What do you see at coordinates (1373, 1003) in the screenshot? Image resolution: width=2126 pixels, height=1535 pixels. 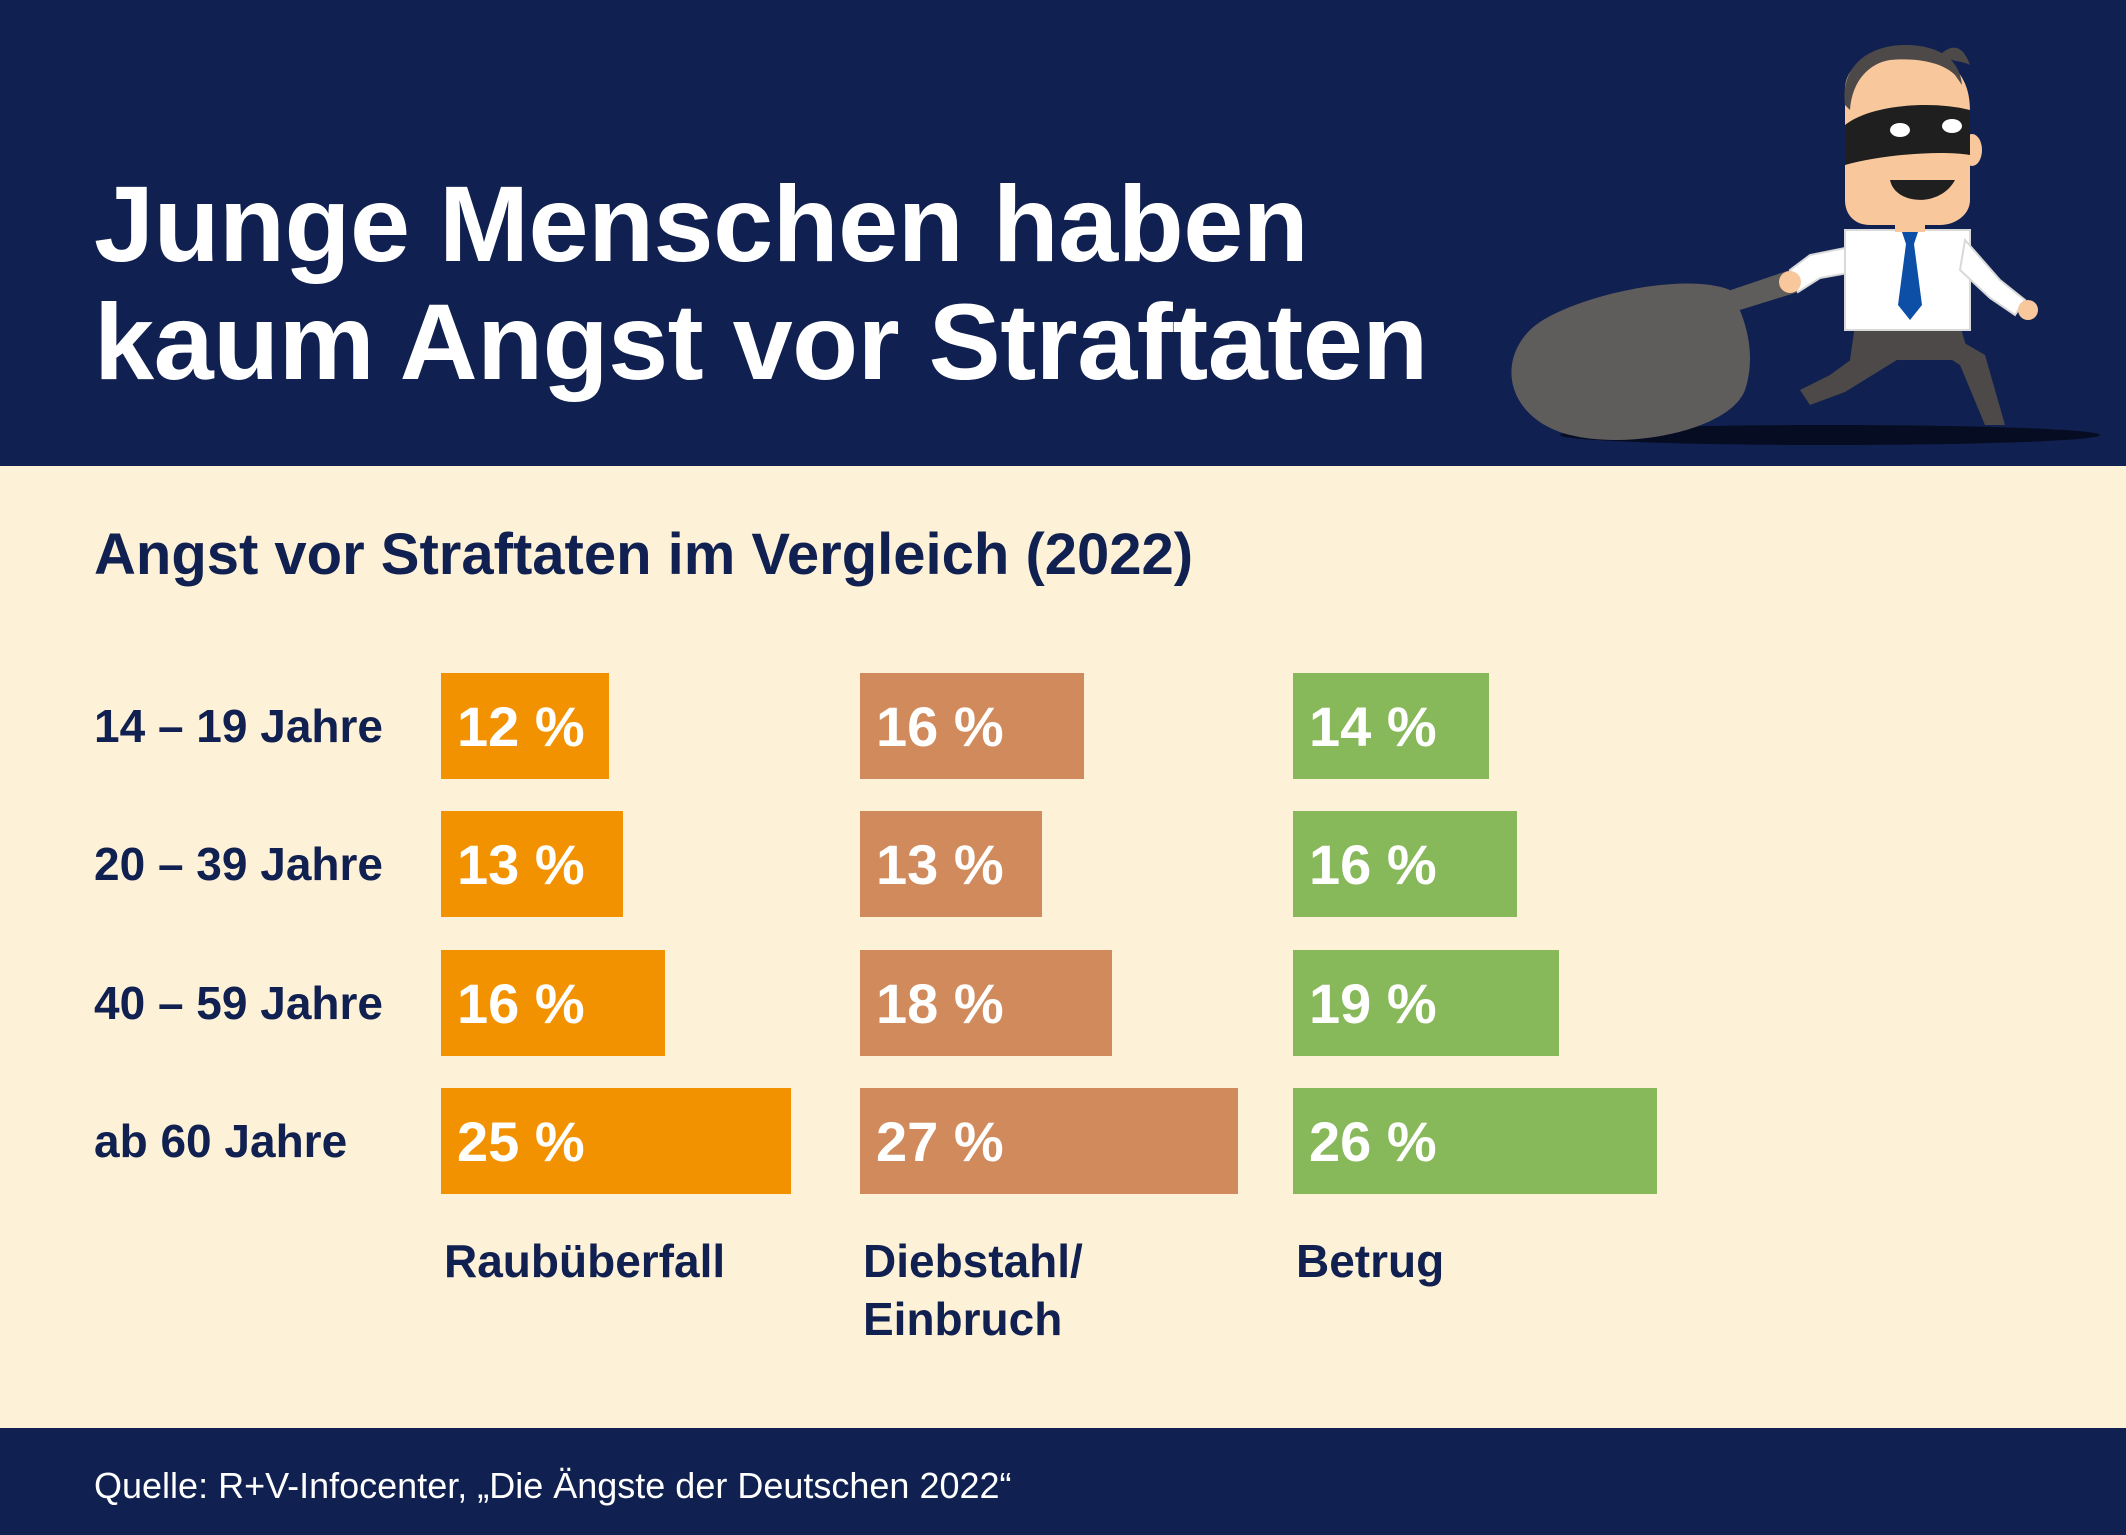 I see `bar-value-label: 19 %` at bounding box center [1373, 1003].